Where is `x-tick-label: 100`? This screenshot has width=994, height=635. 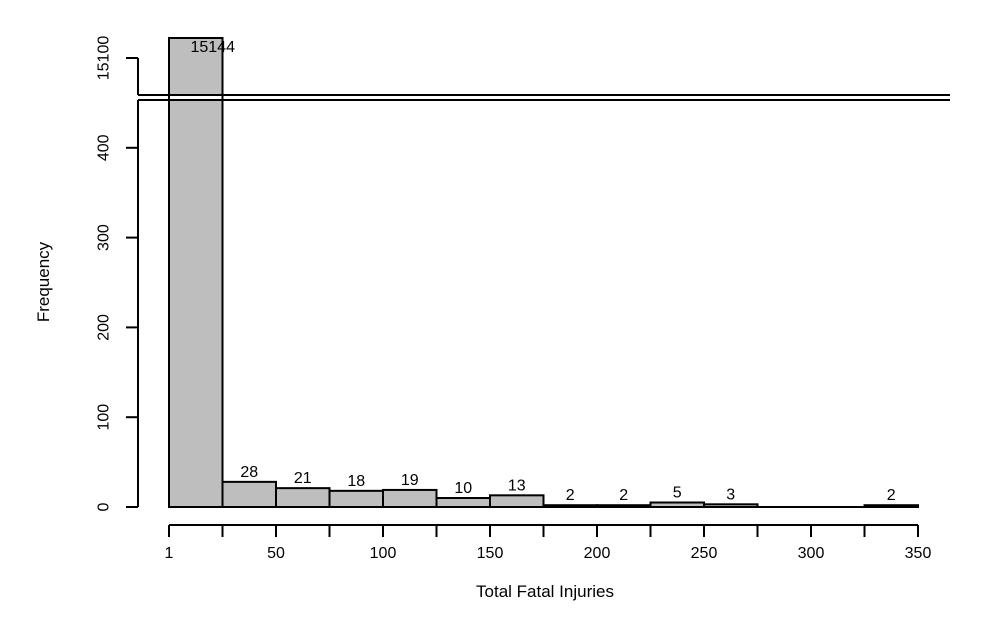
x-tick-label: 100 is located at coordinates (383, 553).